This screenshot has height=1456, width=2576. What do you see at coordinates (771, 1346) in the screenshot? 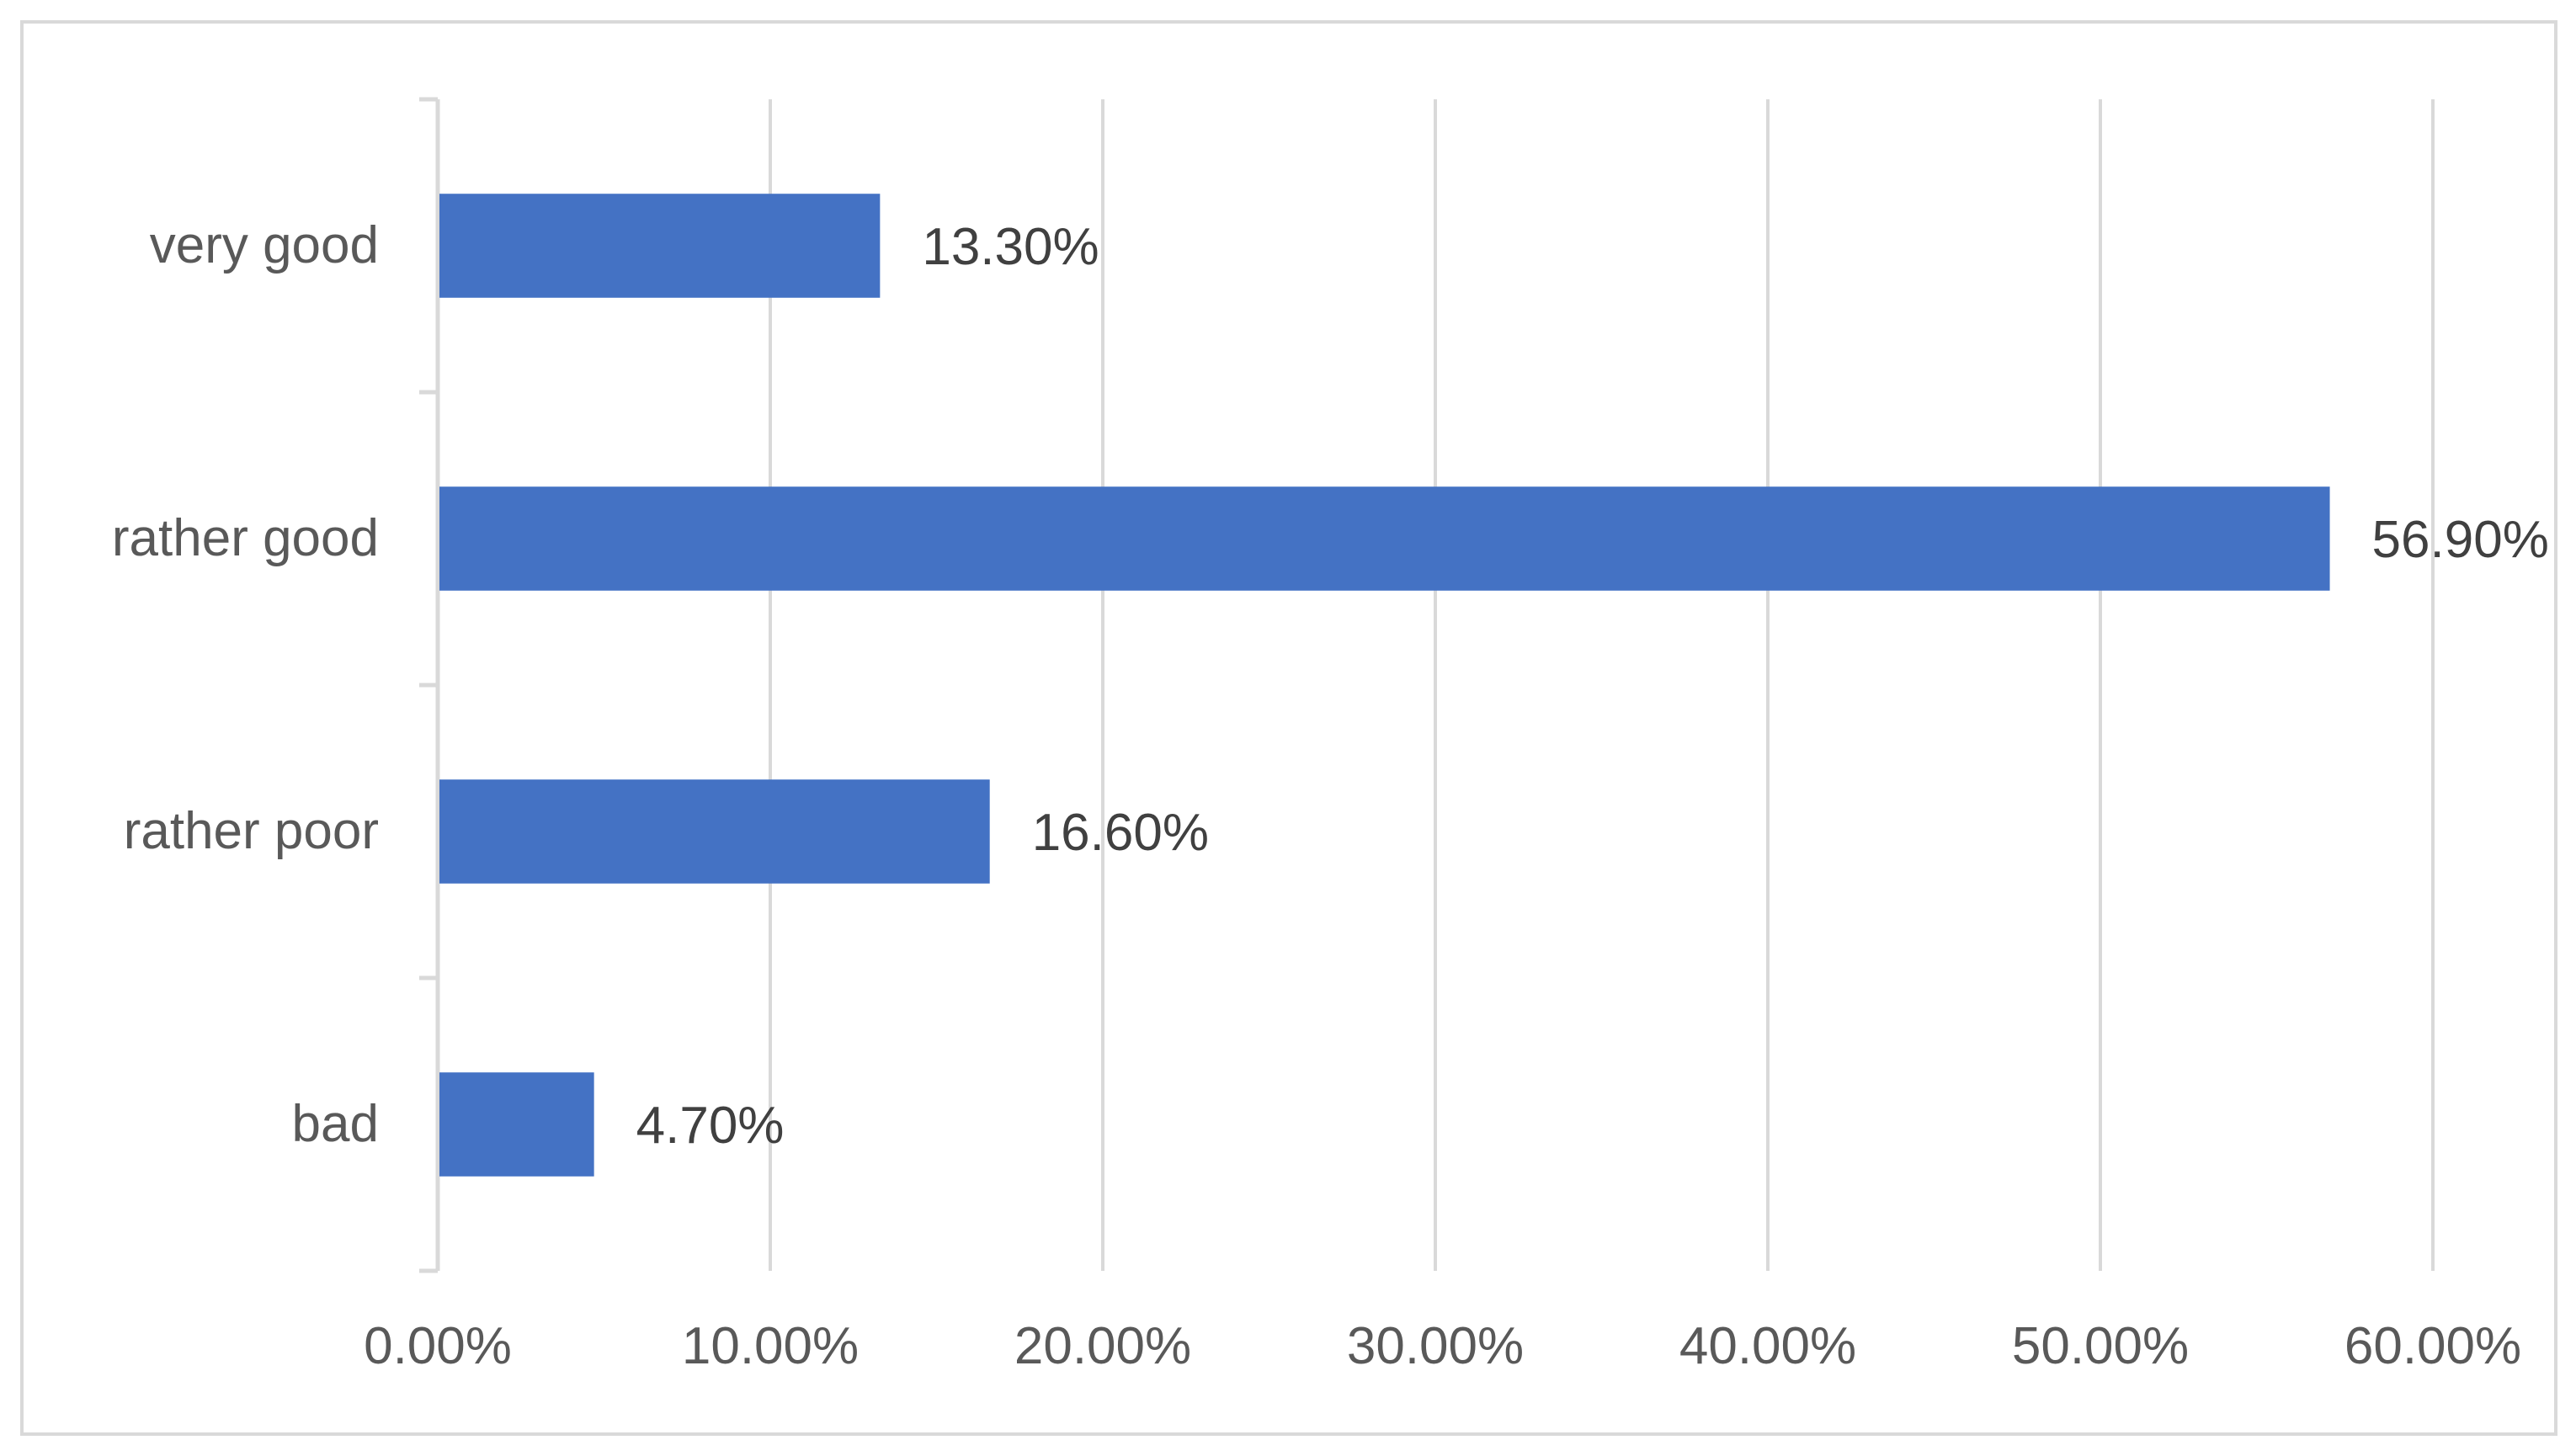
I see `x-tick-label: 10.00%` at bounding box center [771, 1346].